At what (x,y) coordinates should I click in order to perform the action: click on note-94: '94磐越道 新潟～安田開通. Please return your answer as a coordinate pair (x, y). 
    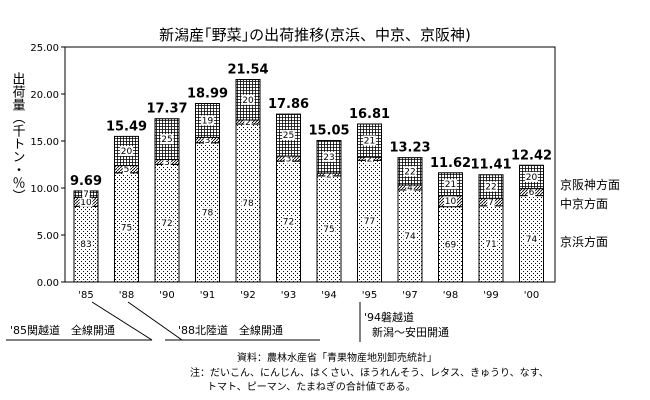
    Looking at the image, I should click on (404, 322).